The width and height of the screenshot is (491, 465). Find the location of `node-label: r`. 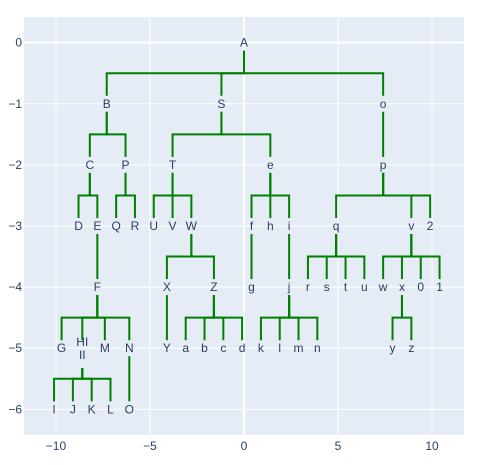

node-label: r is located at coordinates (308, 287).